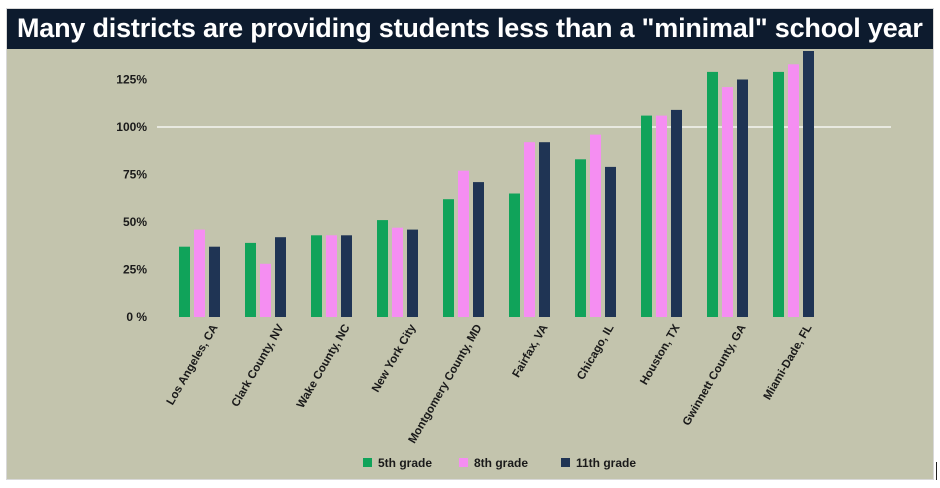 This screenshot has width=940, height=488. What do you see at coordinates (135, 222) in the screenshot?
I see `y-tick-label: 50%` at bounding box center [135, 222].